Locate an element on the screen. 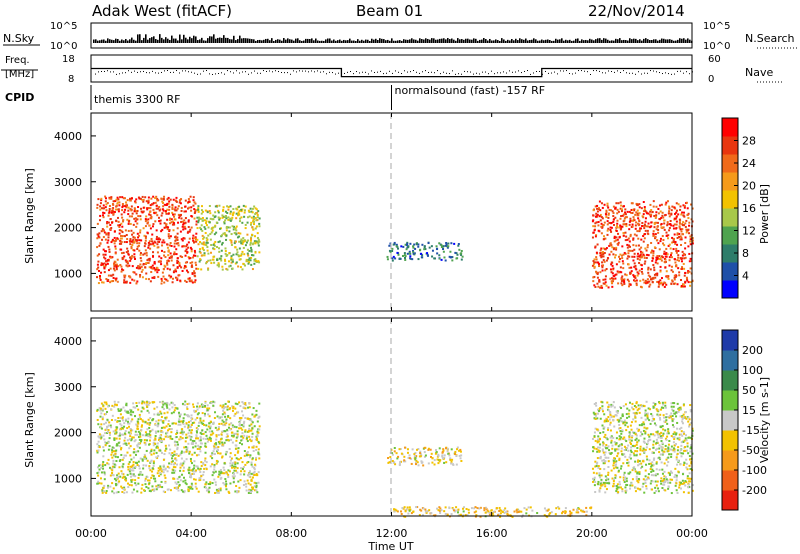 Image resolution: width=800 pixels, height=554 pixels. date-title: 22/Nov/2014 is located at coordinates (636, 11).